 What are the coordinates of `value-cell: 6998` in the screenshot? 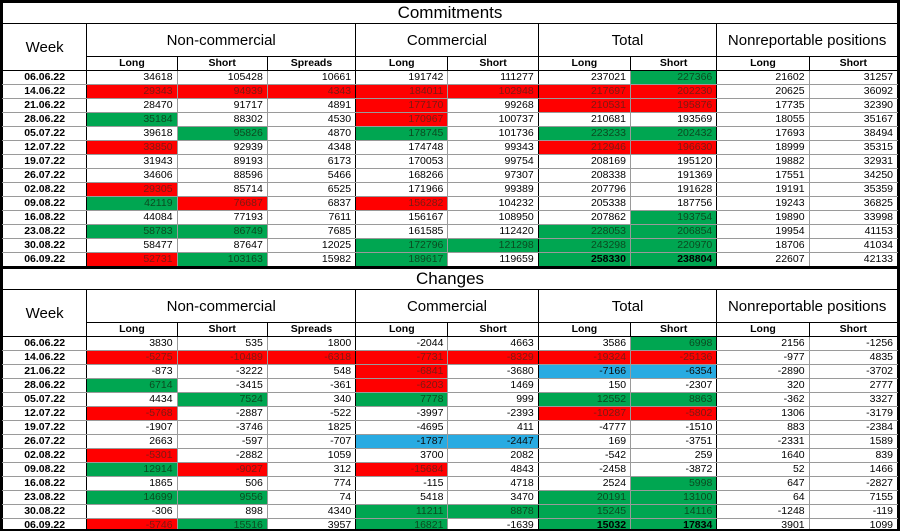 It's located at (674, 343).